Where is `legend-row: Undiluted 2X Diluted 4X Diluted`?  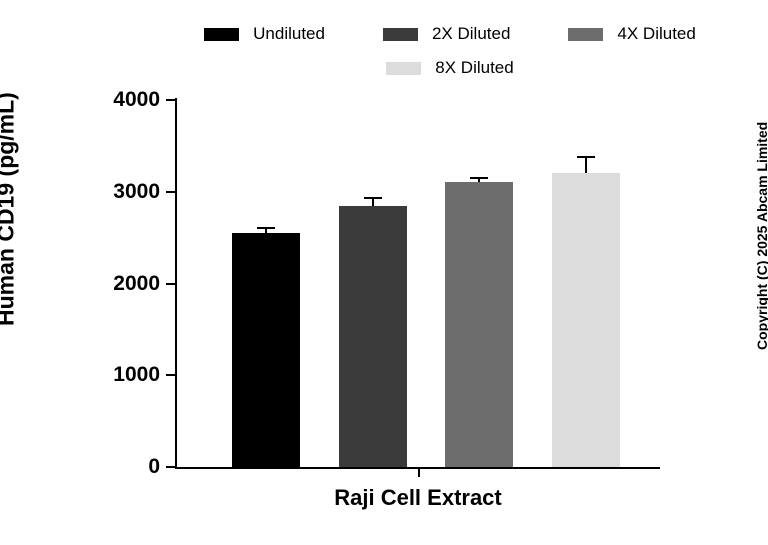 legend-row: Undiluted 2X Diluted 4X Diluted is located at coordinates (450, 34).